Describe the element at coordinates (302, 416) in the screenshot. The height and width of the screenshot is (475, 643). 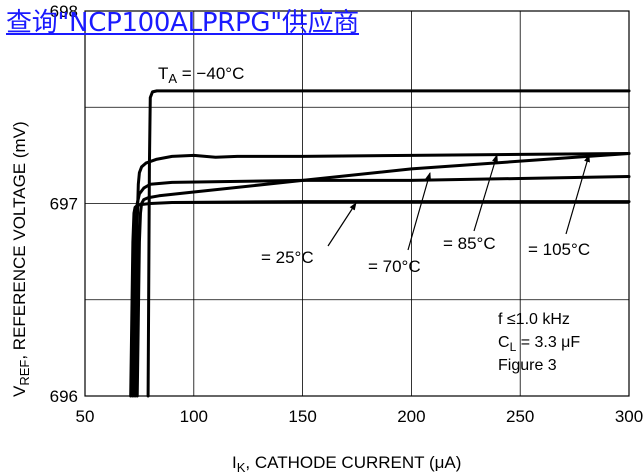
I see `x-tick-label: 150` at that location.